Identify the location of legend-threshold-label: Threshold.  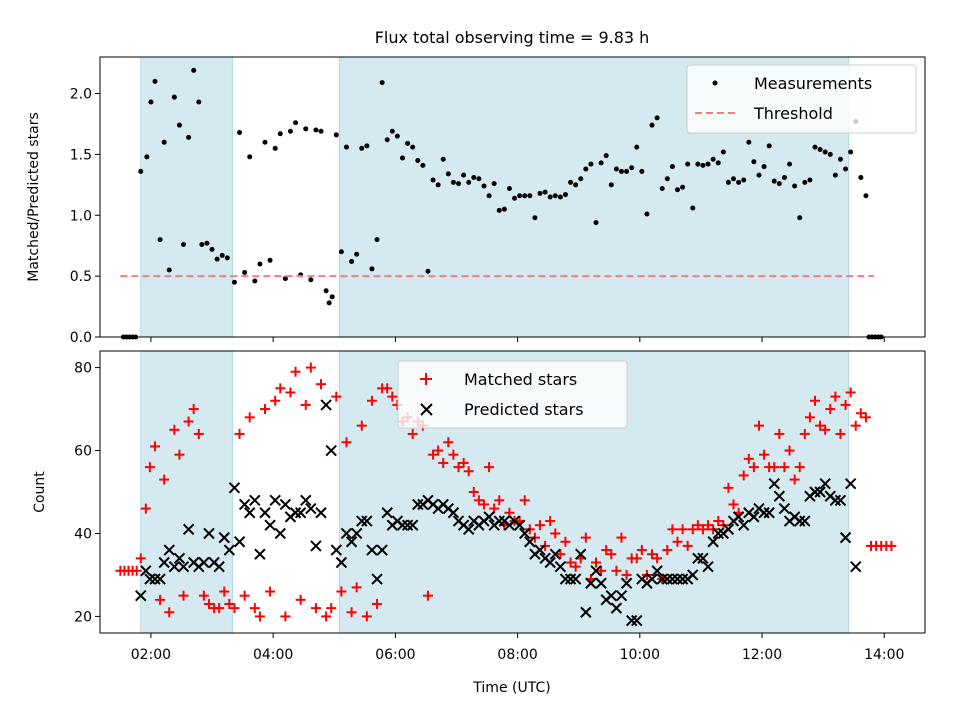
(793, 113).